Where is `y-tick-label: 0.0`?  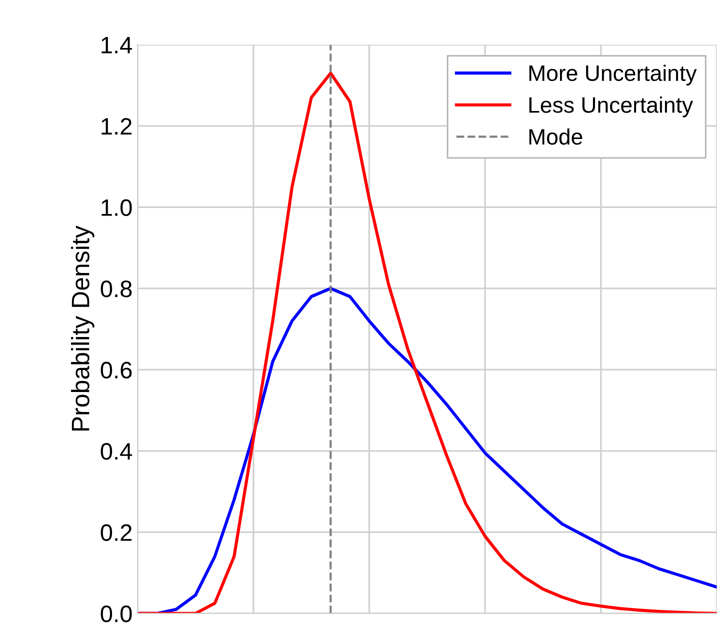
y-tick-label: 0.0 is located at coordinates (116, 614).